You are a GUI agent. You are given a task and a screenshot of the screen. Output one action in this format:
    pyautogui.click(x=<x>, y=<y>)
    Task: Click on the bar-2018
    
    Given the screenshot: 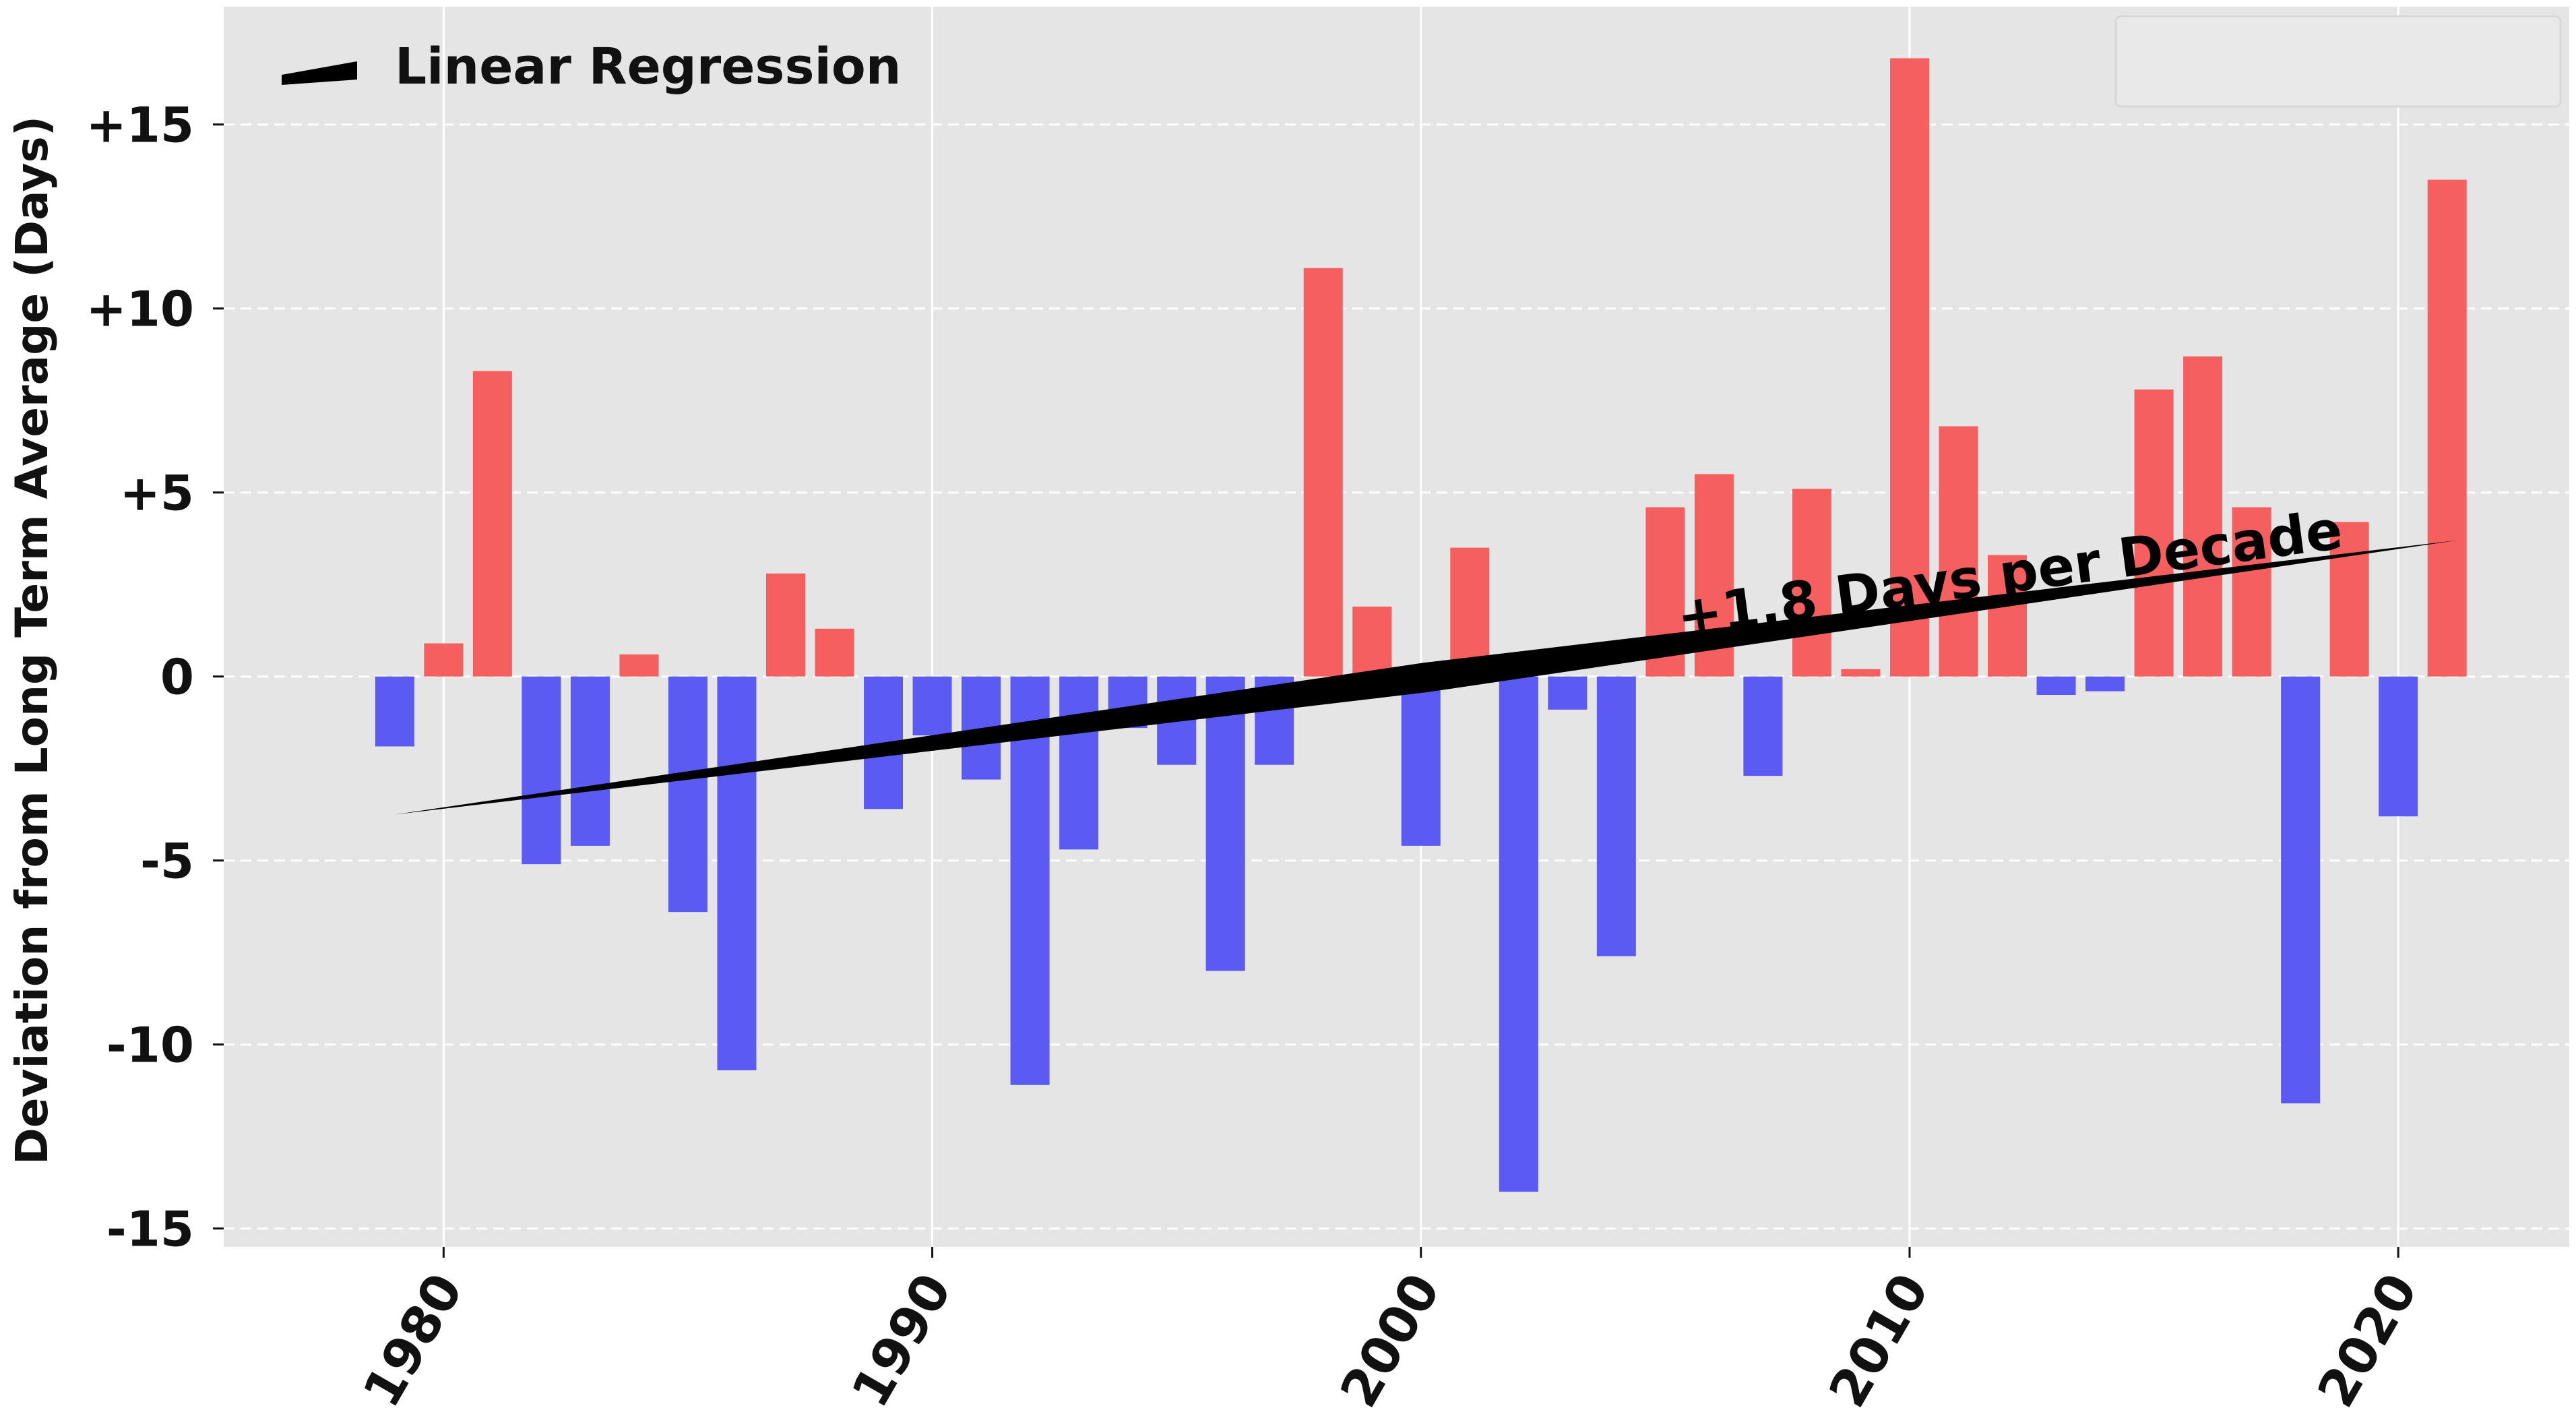 What is the action you would take?
    pyautogui.click(x=2301, y=890)
    